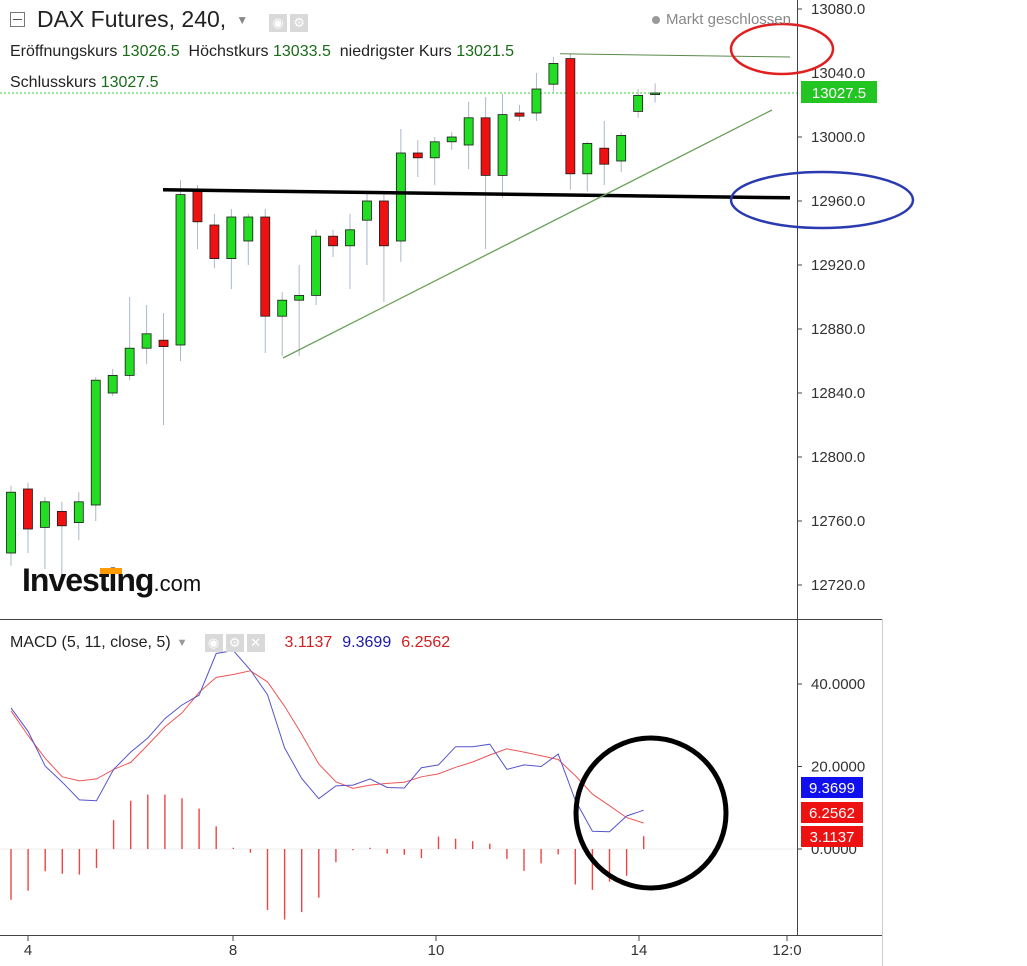 This screenshot has width=1027, height=966. I want to click on price-tick-label: 13080.0, so click(838, 9).